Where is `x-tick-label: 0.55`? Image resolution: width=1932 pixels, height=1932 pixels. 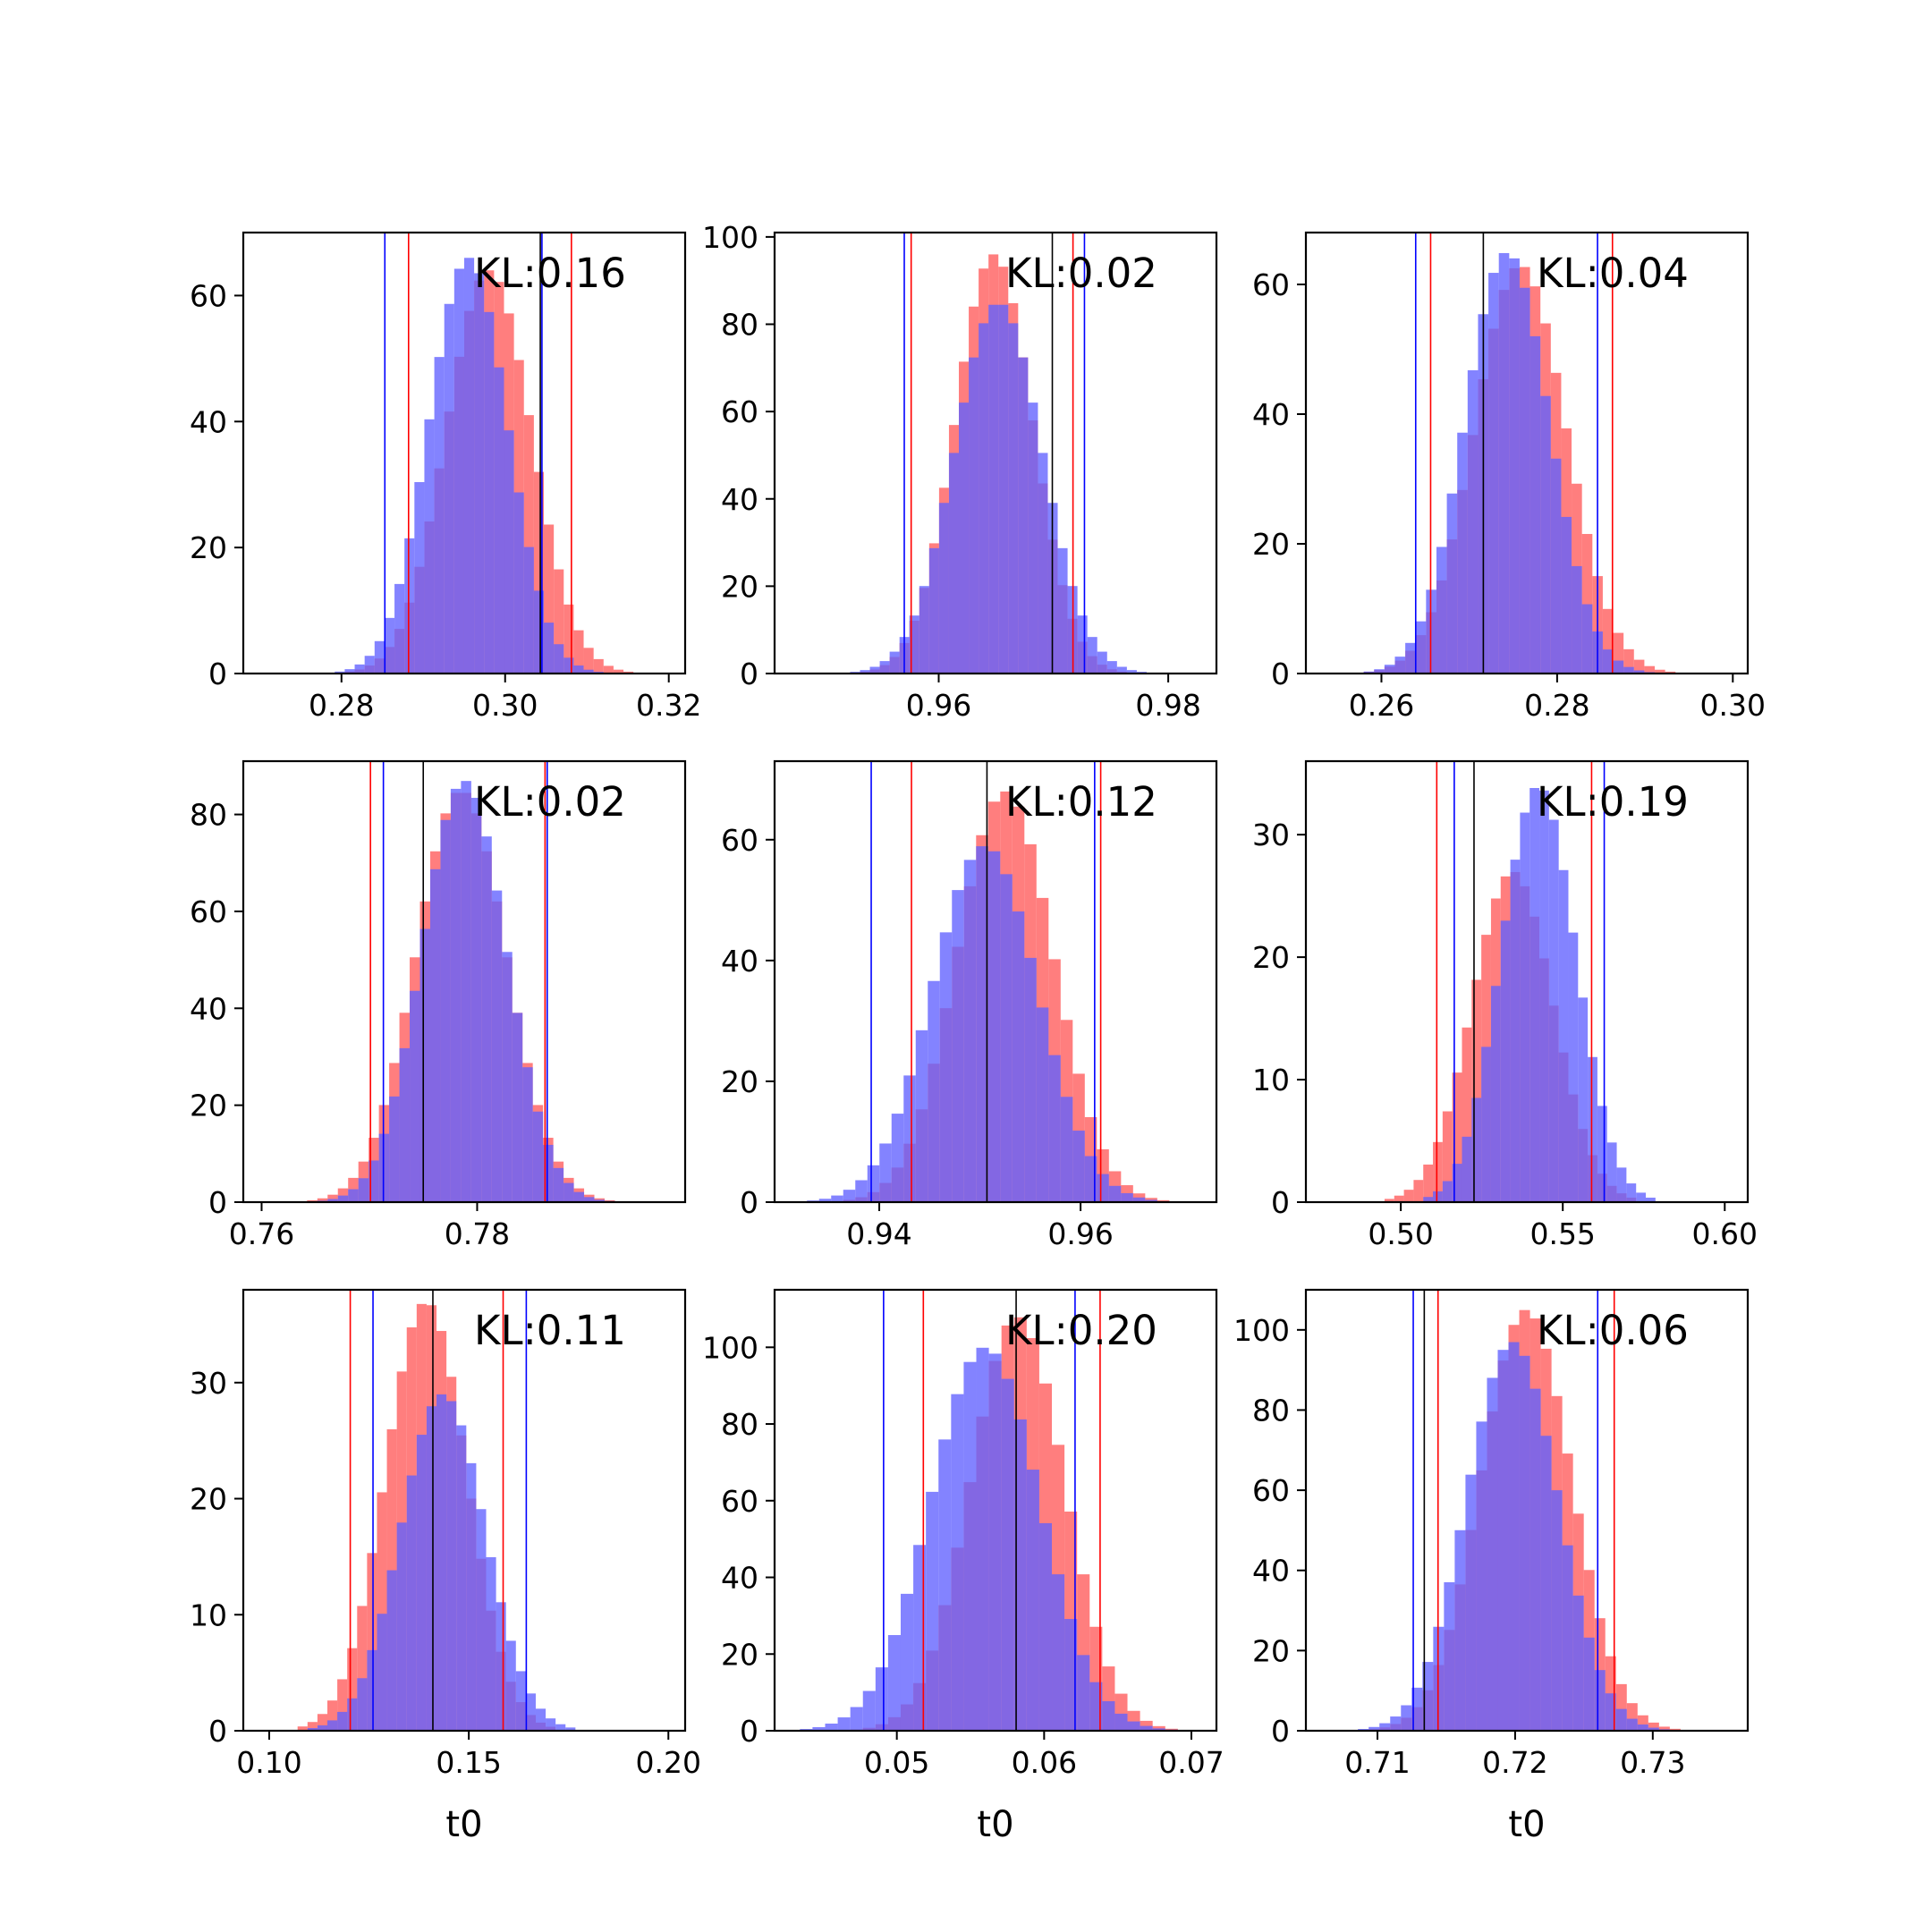
x-tick-label: 0.55 is located at coordinates (1562, 1233).